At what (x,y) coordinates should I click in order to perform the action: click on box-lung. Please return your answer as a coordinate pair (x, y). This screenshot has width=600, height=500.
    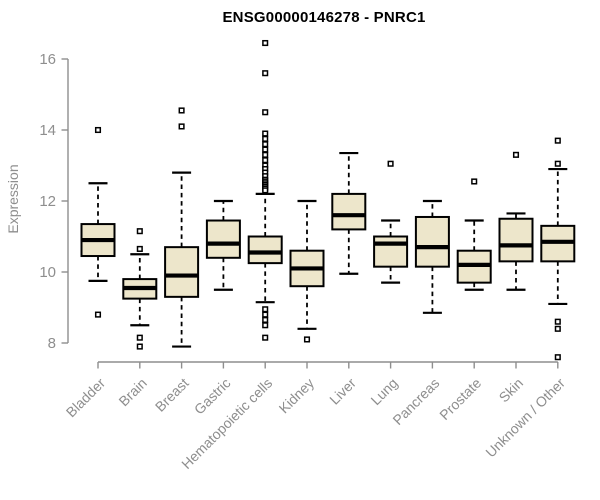
    Looking at the image, I should click on (391, 222).